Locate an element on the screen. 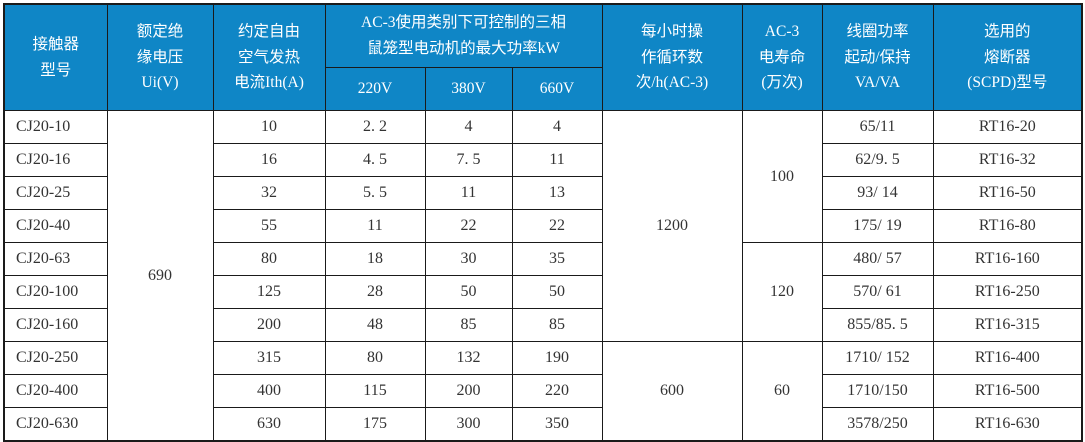 The image size is (1085, 442). cell-ith: 315 is located at coordinates (269, 358).